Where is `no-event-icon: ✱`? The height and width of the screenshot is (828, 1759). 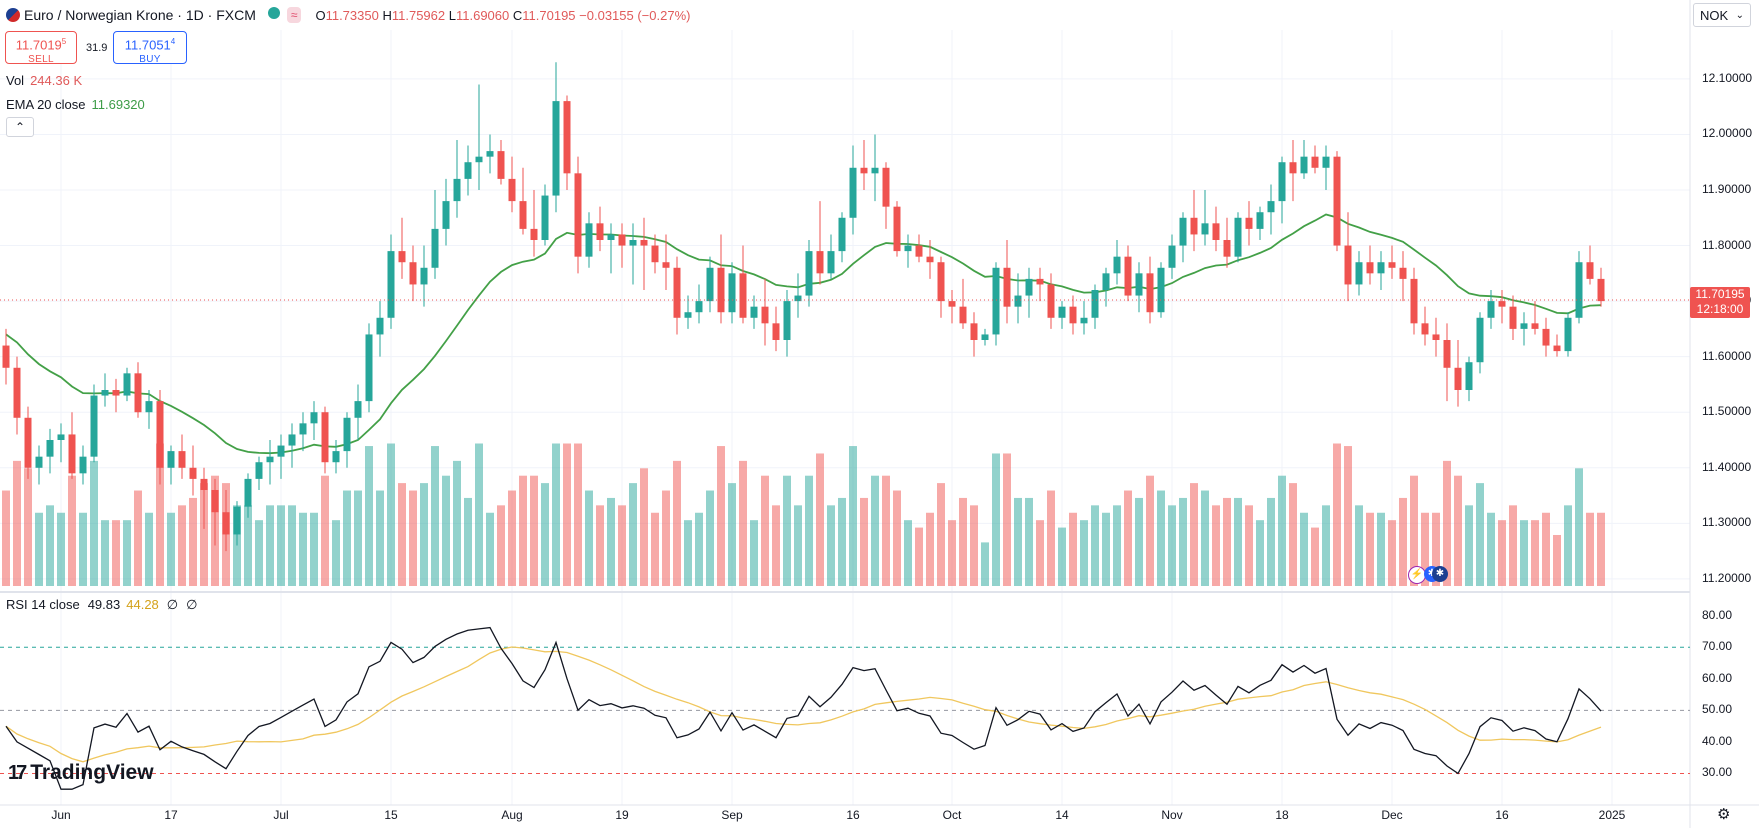 no-event-icon: ✱ is located at coordinates (1440, 574).